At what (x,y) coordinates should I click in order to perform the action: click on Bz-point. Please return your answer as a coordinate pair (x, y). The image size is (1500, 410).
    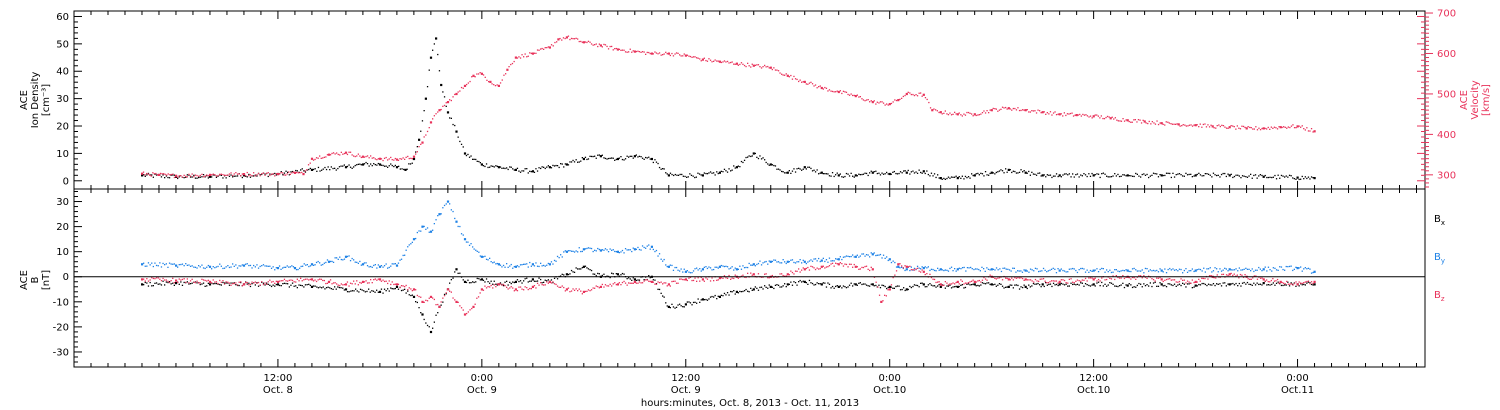
    Looking at the image, I should click on (532, 286).